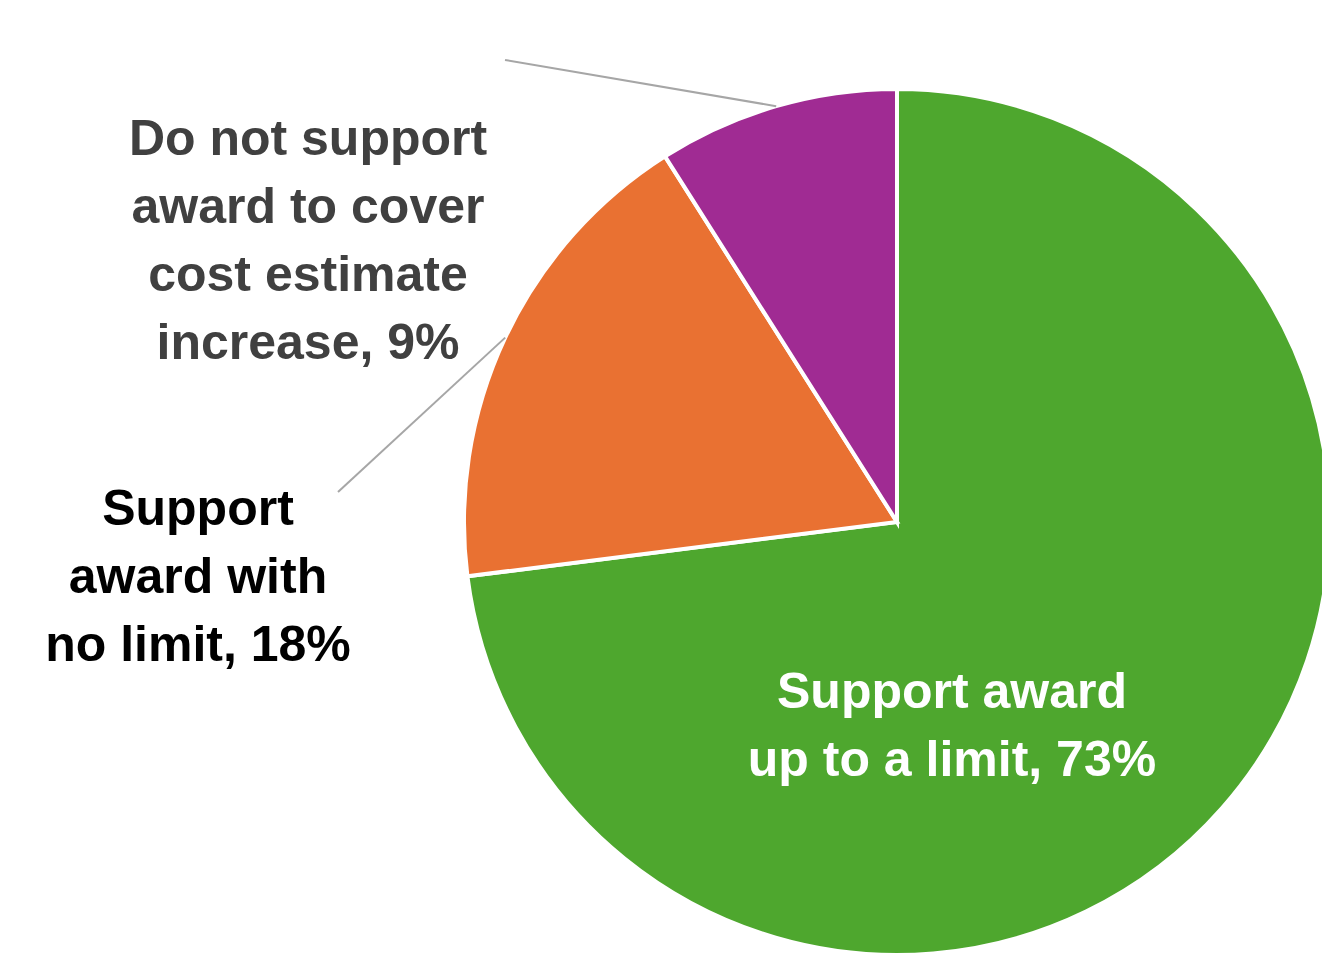 This screenshot has width=1322, height=958. Describe the element at coordinates (308, 240) in the screenshot. I see `slice-label: Do not support award to cover cost estimate increase, 9%` at that location.